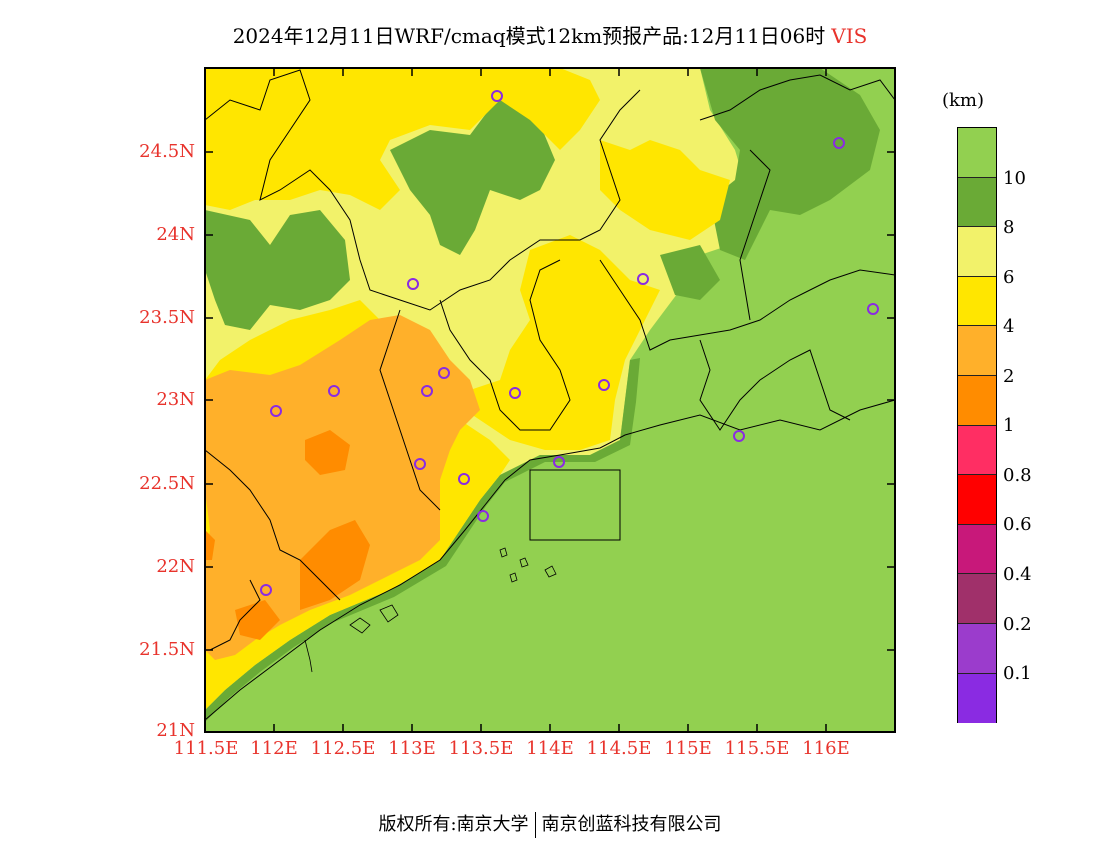 Image resolution: width=1100 pixels, height=850 pixels. Describe the element at coordinates (690, 272) in the screenshot. I see `vis-zone-8-10-mid` at that location.